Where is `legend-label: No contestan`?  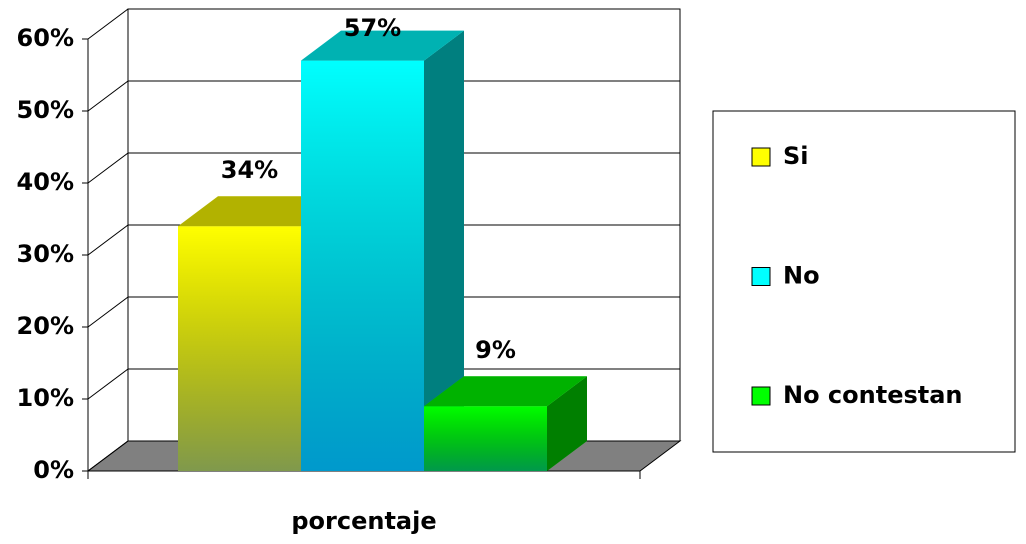
legend-label: No contestan is located at coordinates (873, 395).